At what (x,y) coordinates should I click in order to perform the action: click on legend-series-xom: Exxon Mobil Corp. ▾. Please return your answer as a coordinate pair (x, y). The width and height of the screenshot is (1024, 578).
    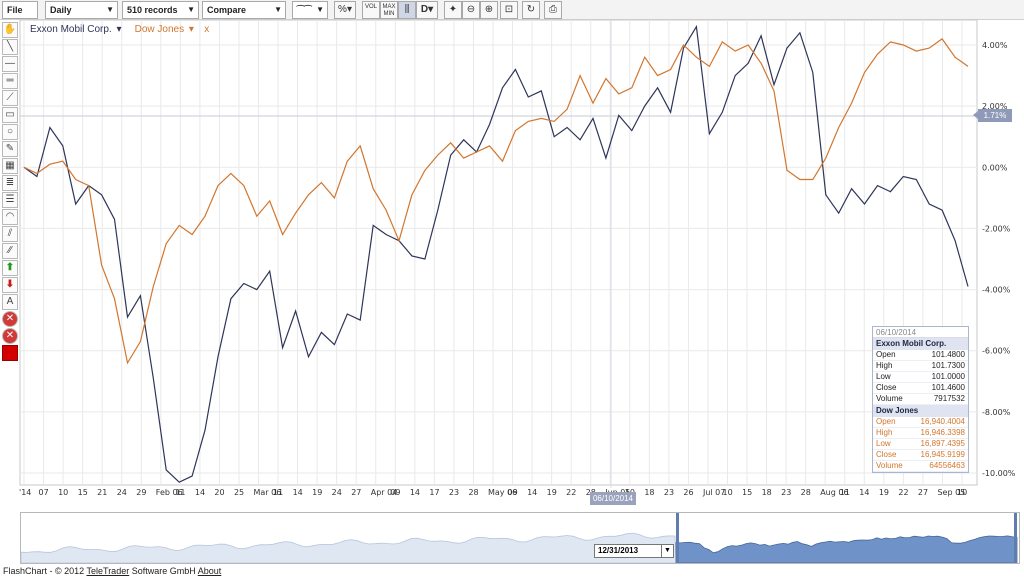
    Looking at the image, I should click on (76, 29).